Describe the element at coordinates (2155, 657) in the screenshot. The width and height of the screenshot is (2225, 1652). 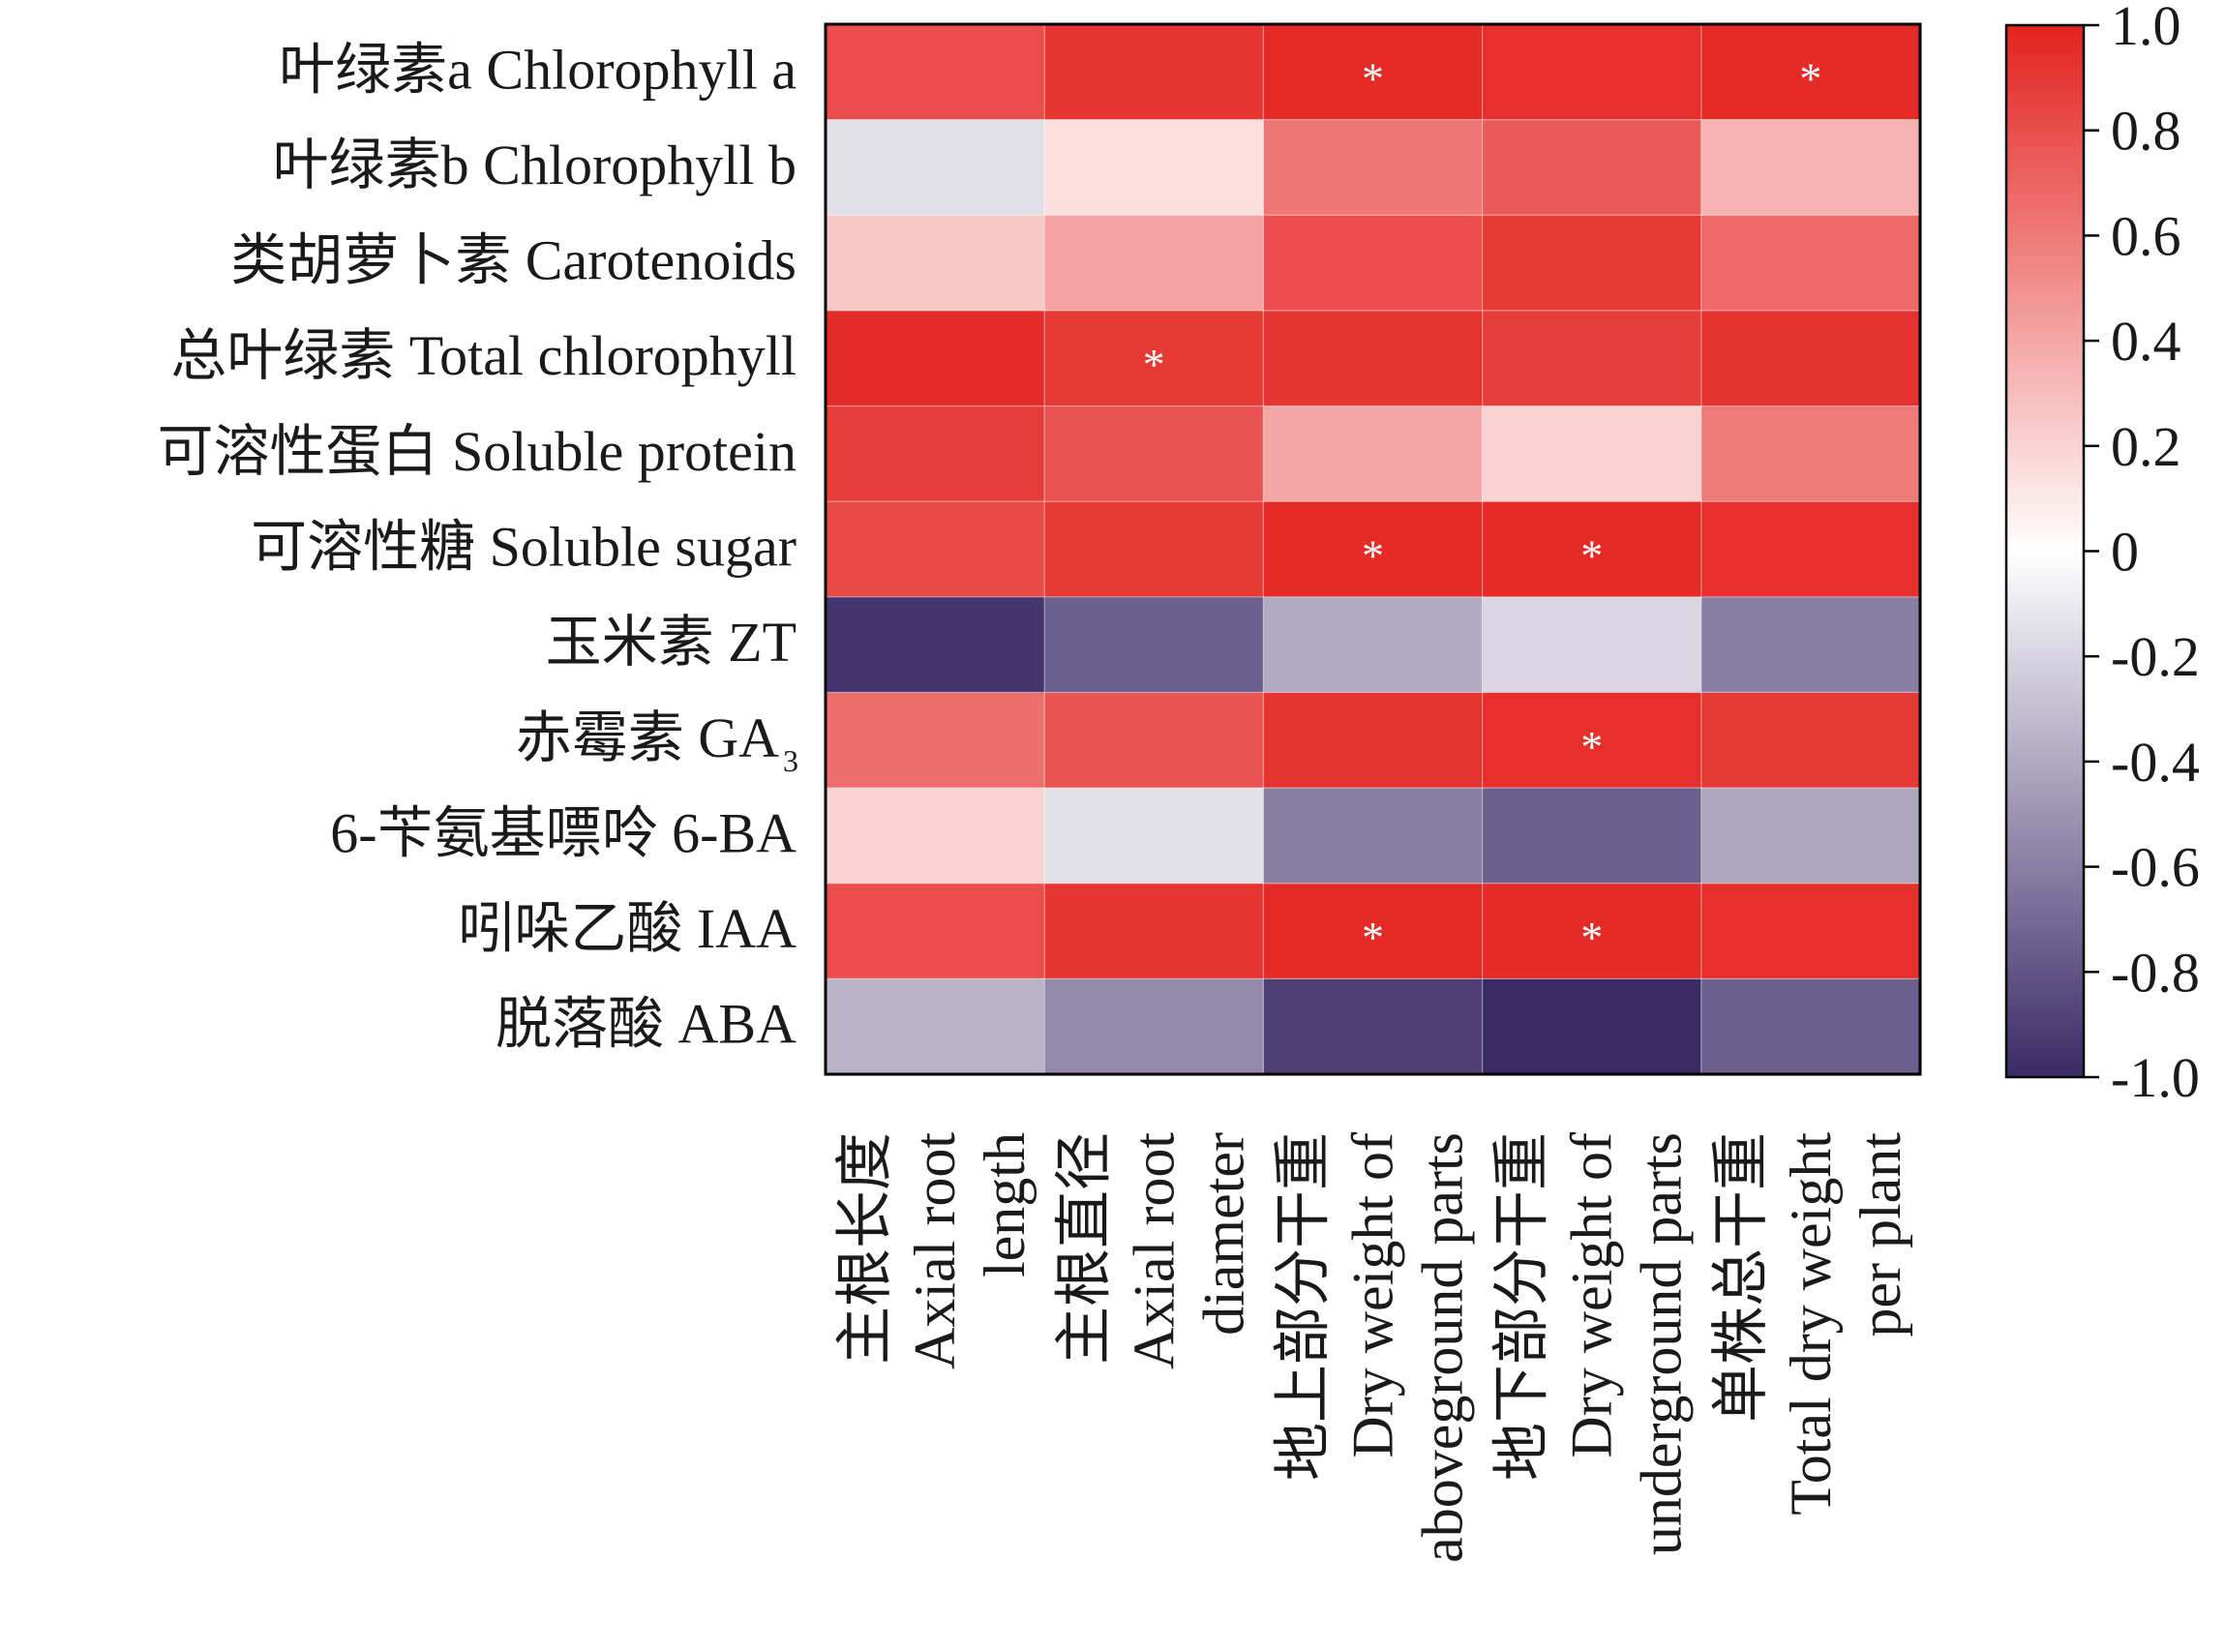
I see `colorbar-tick-label: -0.2` at that location.